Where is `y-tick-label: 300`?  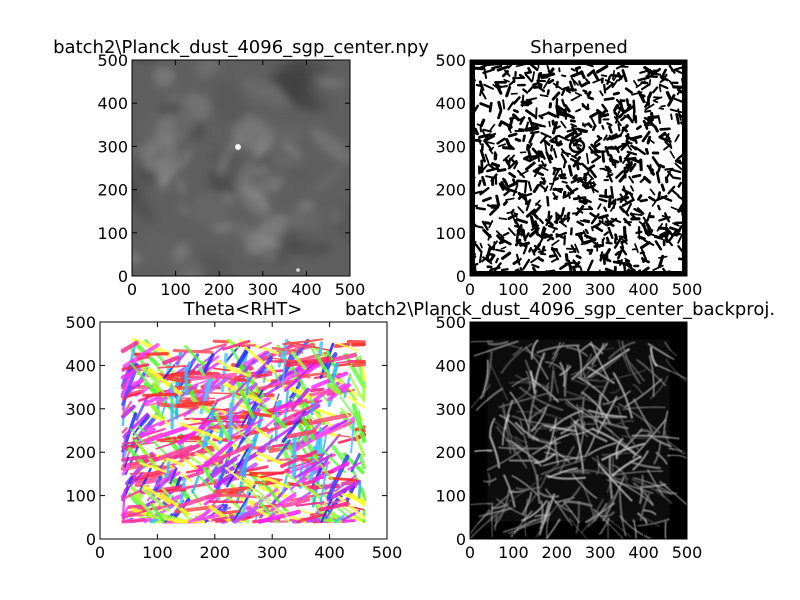
y-tick-label: 300 is located at coordinates (450, 146).